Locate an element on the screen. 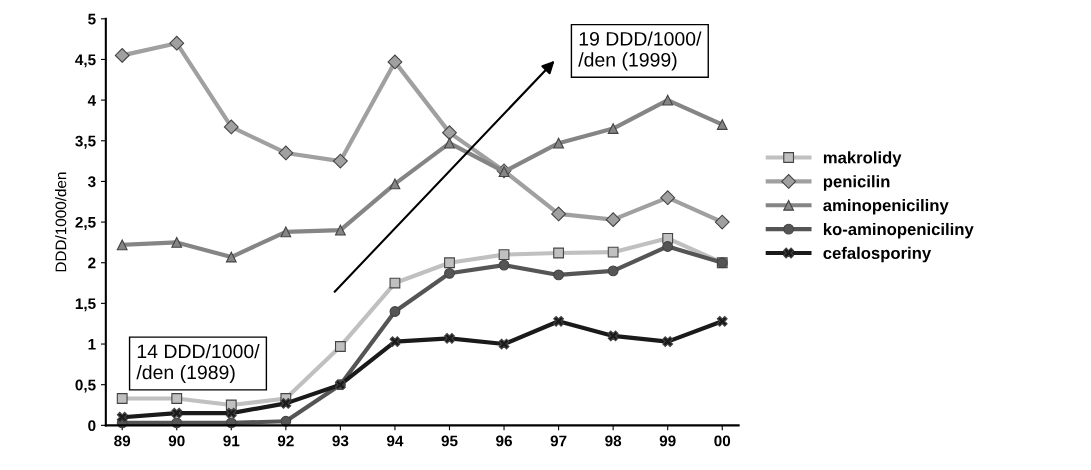 The width and height of the screenshot is (1091, 470). x-tick-label: 96 is located at coordinates (504, 441).